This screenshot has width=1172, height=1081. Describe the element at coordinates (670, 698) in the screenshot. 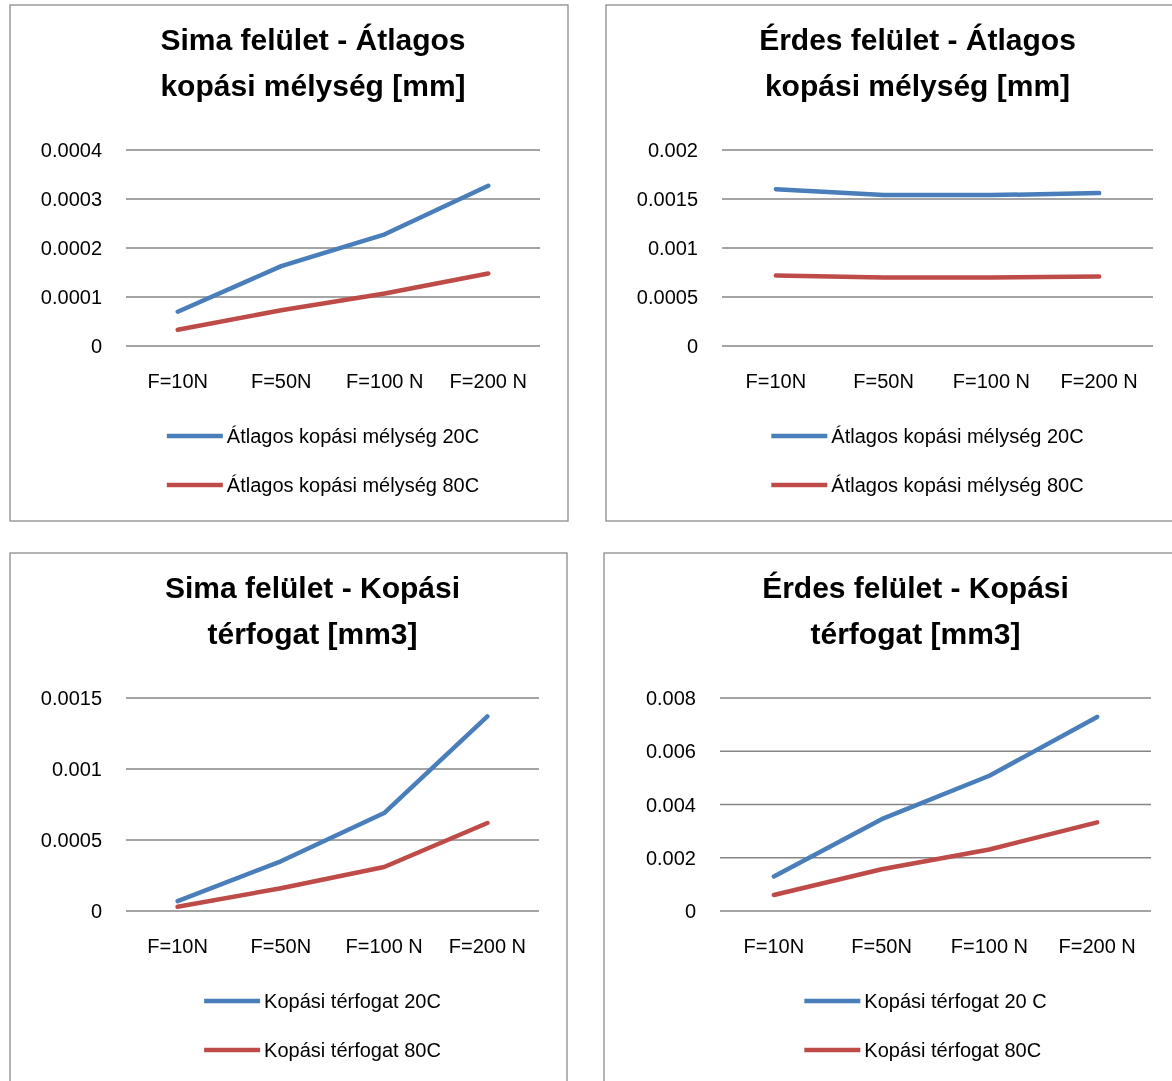

I see `y-tick-label: 0.008` at that location.